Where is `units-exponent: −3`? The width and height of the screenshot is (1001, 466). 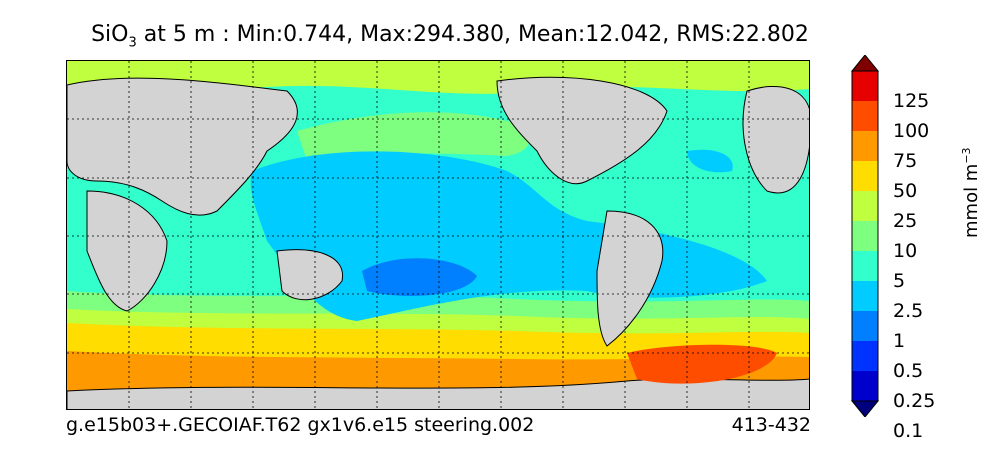
units-exponent: −3 is located at coordinates (966, 155).